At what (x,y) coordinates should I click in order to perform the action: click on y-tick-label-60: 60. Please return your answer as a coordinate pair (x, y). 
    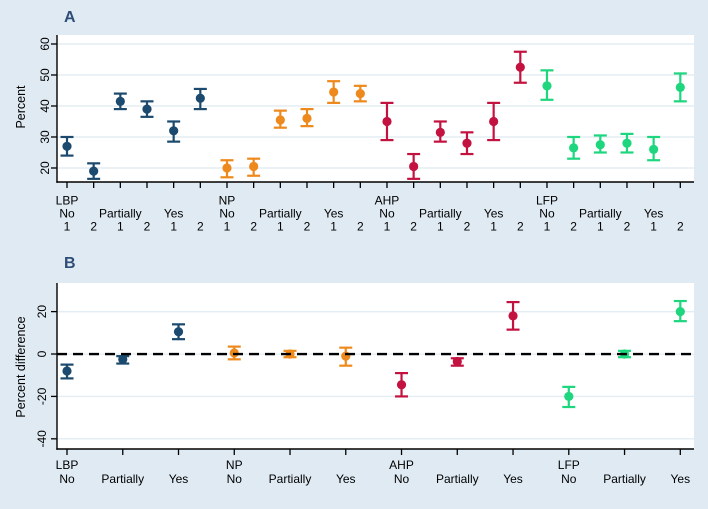
    Looking at the image, I should click on (45, 44).